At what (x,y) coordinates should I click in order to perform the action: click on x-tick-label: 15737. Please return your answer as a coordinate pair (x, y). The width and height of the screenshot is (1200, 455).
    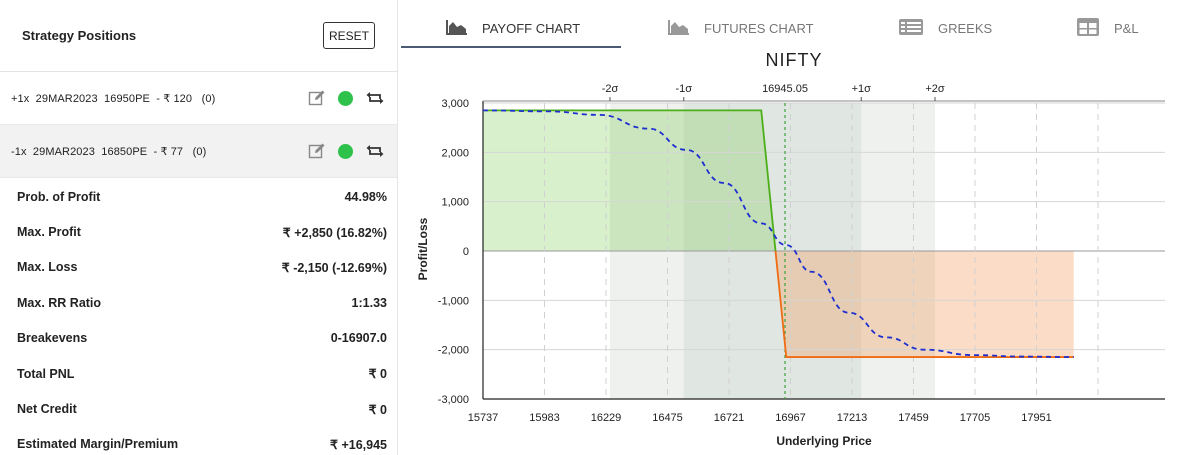
    Looking at the image, I should click on (483, 418).